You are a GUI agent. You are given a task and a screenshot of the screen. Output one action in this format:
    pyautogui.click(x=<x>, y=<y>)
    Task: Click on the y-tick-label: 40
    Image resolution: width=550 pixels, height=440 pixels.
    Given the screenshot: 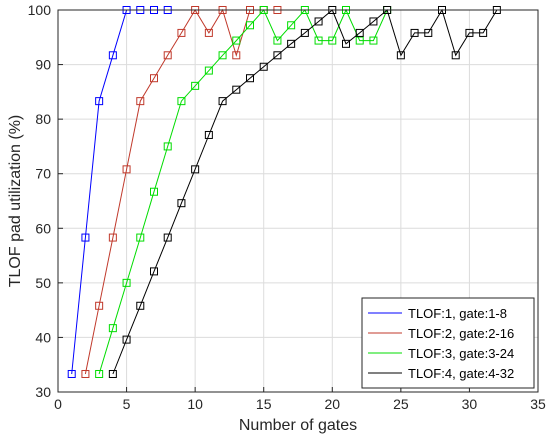 What is the action you would take?
    pyautogui.click(x=43, y=337)
    